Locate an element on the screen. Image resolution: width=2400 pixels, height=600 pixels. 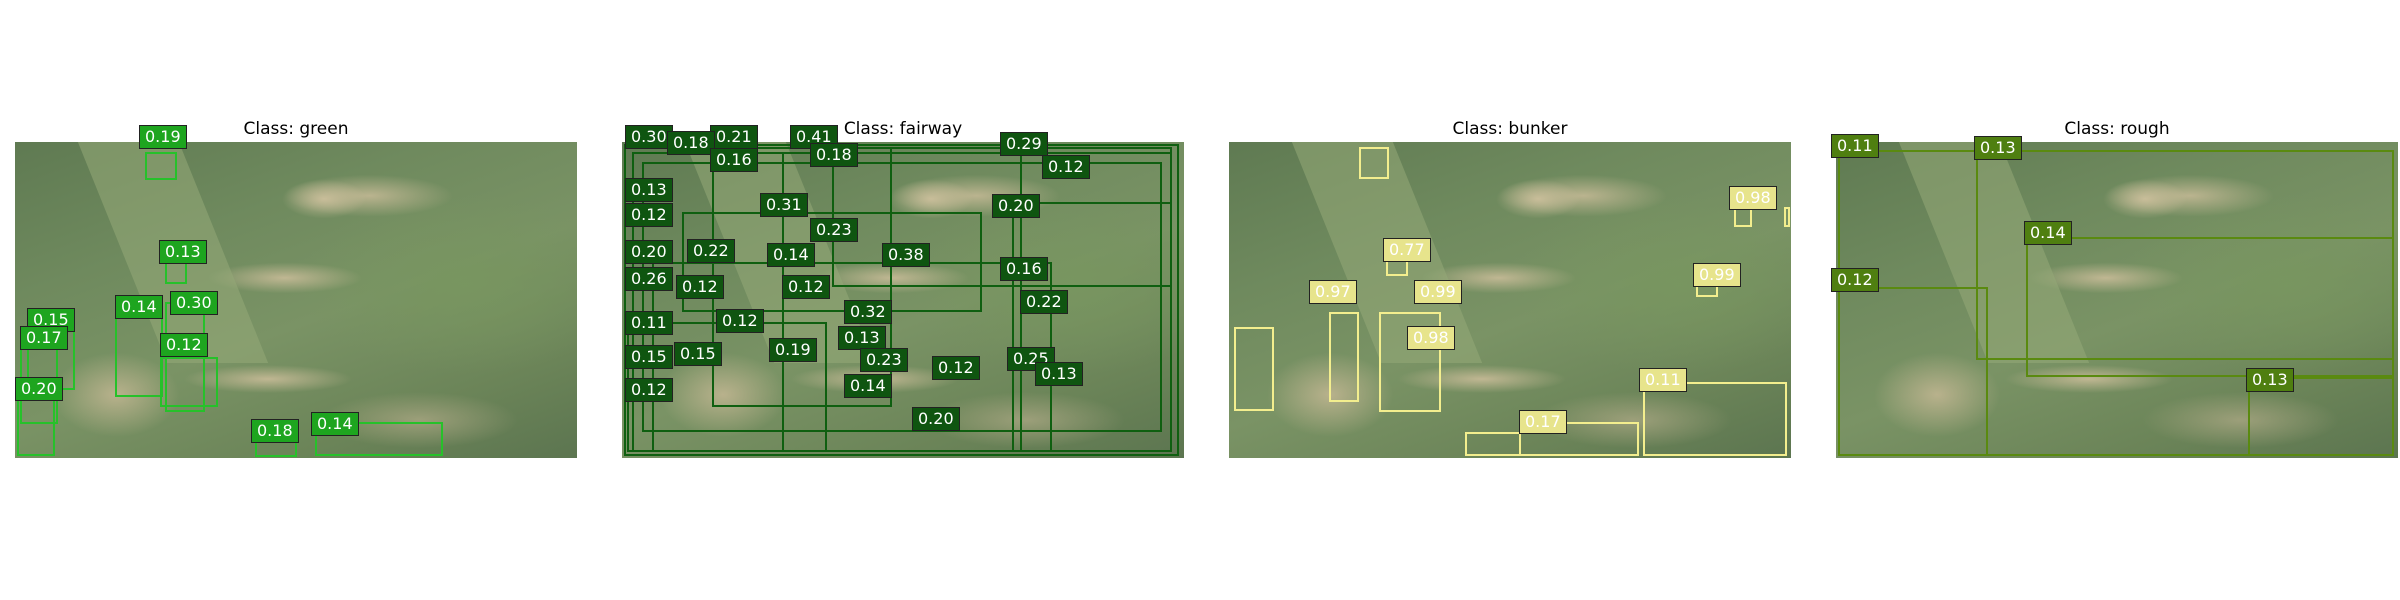
score-label: 0.32 is located at coordinates (868, 312).